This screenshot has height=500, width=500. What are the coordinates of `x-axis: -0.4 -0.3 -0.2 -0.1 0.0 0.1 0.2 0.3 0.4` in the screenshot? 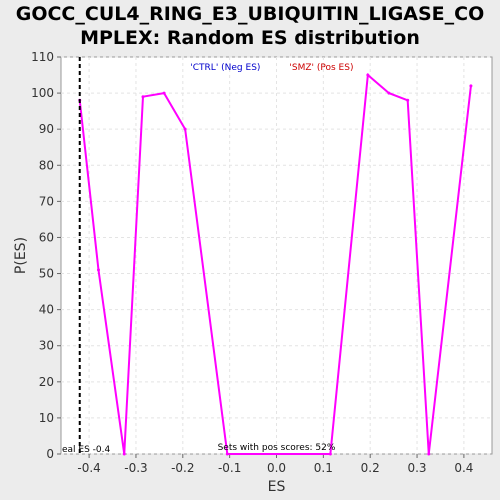 It's located at (275, 464).